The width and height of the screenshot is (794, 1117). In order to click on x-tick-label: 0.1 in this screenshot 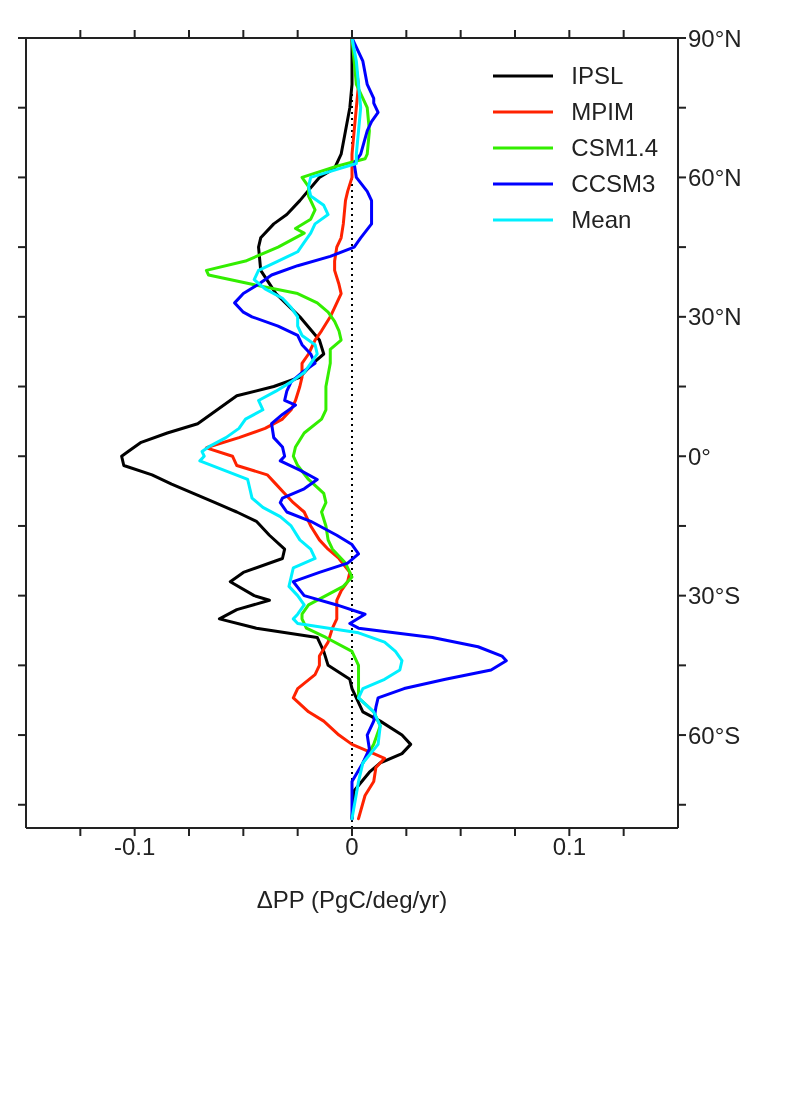, I will do `click(569, 847)`.